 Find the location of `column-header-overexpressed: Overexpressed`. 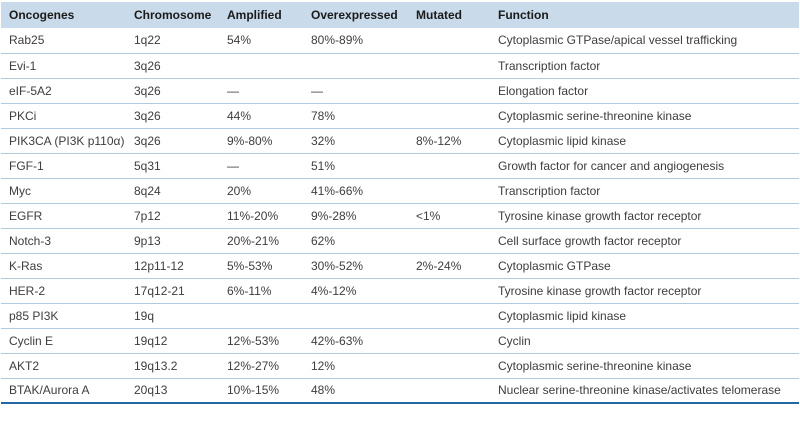

column-header-overexpressed: Overexpressed is located at coordinates (355, 15).